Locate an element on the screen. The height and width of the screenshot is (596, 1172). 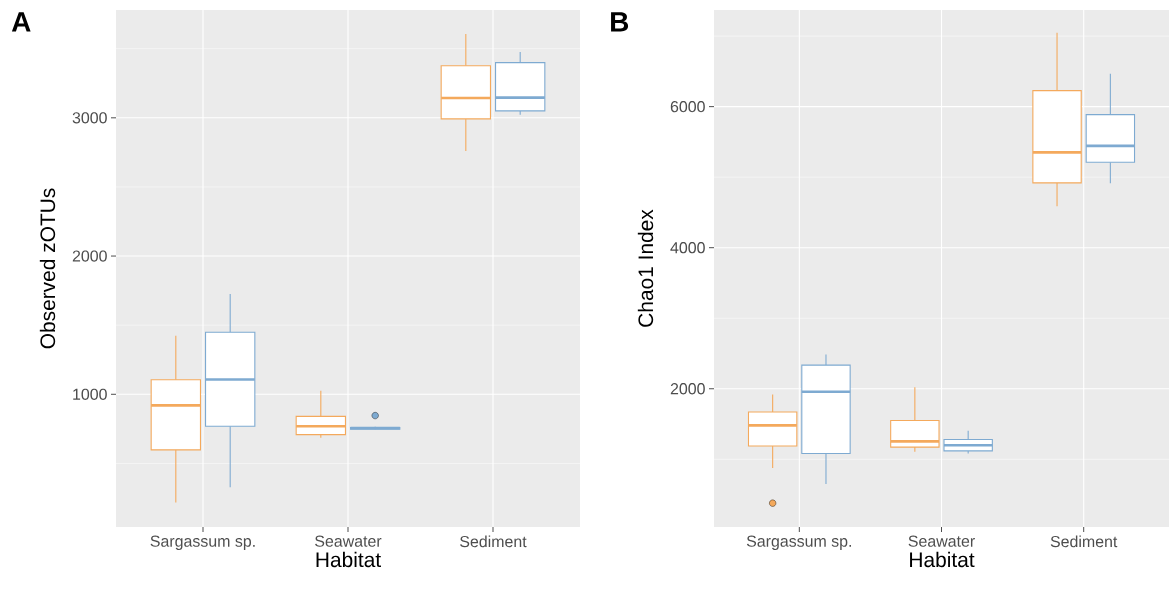
y-tick-label: 1000 is located at coordinates (90, 394).